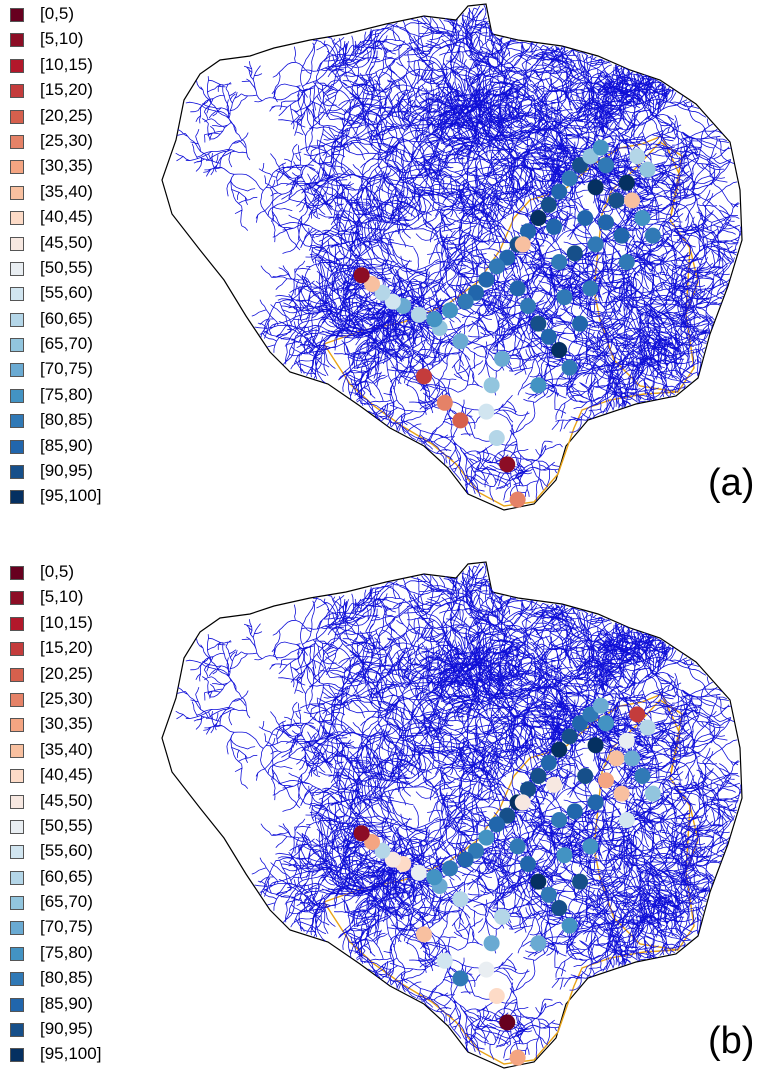 Image resolution: width=780 pixels, height=1088 pixels. What do you see at coordinates (57, 13) in the screenshot?
I see `legend-label: [0,5)` at bounding box center [57, 13].